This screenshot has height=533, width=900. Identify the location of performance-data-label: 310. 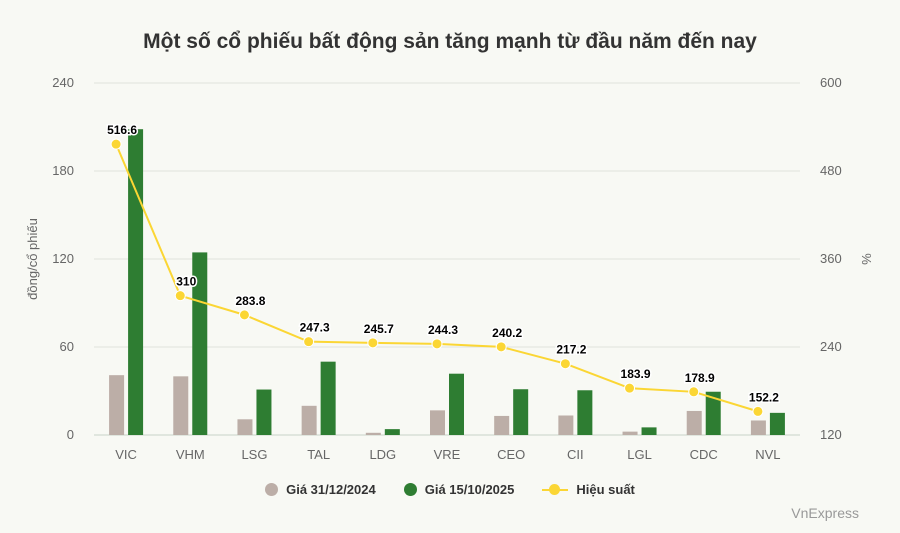
(186, 282).